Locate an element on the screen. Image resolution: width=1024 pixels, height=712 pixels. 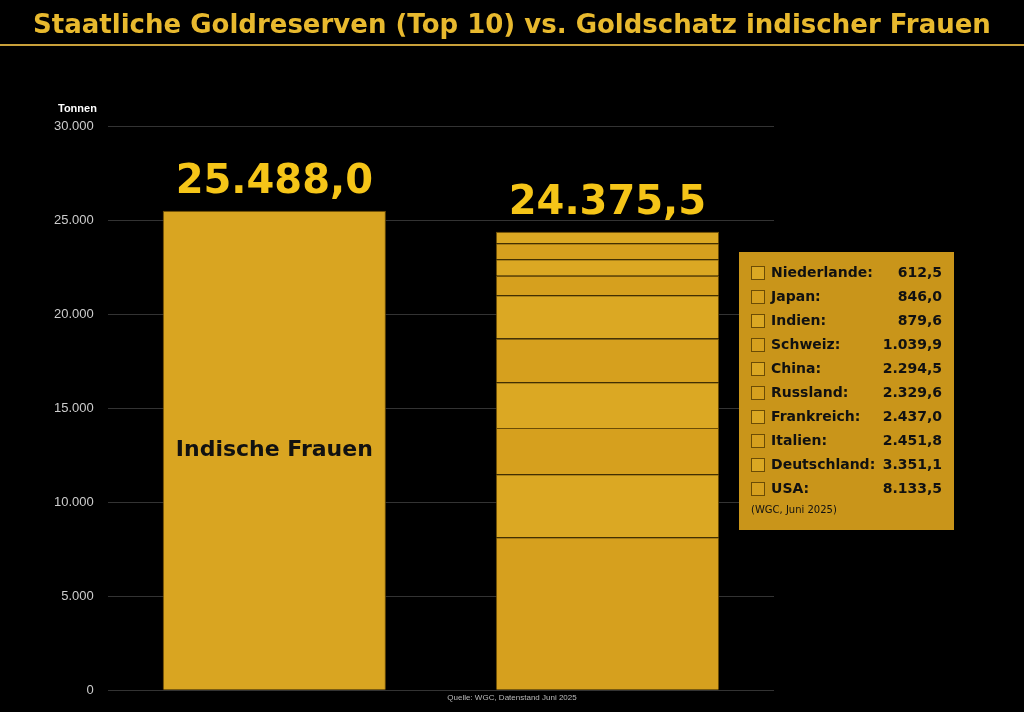
y-tick-label: 20.000 is located at coordinates (74, 313).